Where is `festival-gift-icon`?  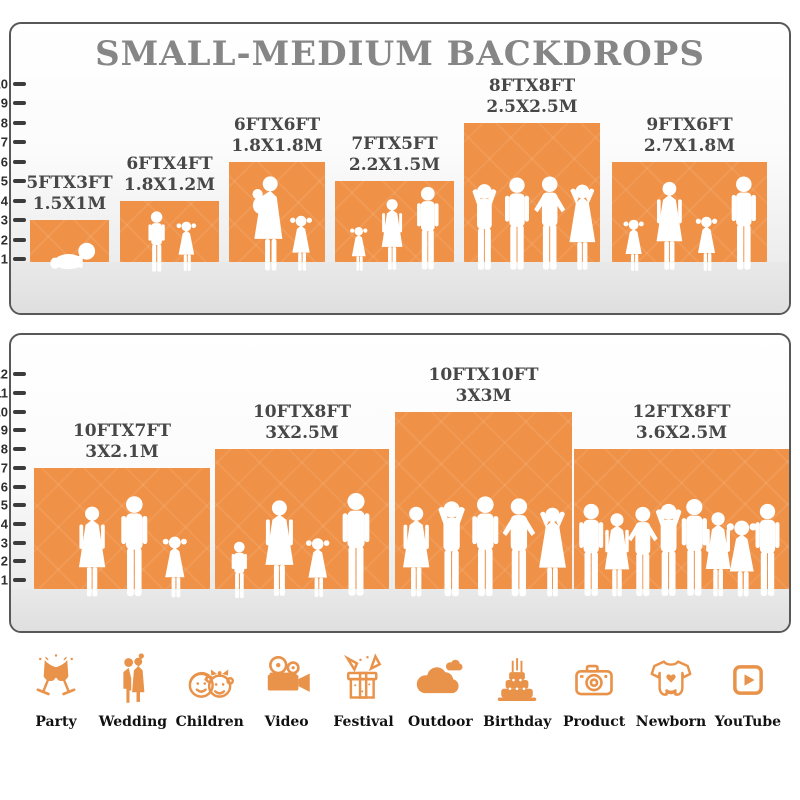 festival-gift-icon is located at coordinates (362, 676).